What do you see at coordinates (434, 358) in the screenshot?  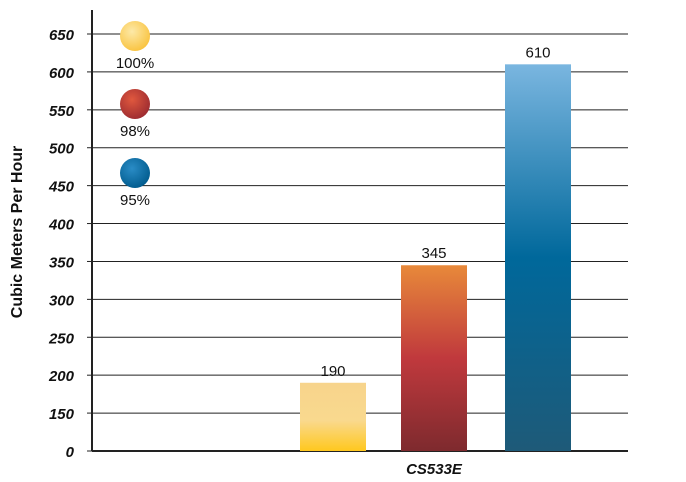 I see `bar-98-pct` at bounding box center [434, 358].